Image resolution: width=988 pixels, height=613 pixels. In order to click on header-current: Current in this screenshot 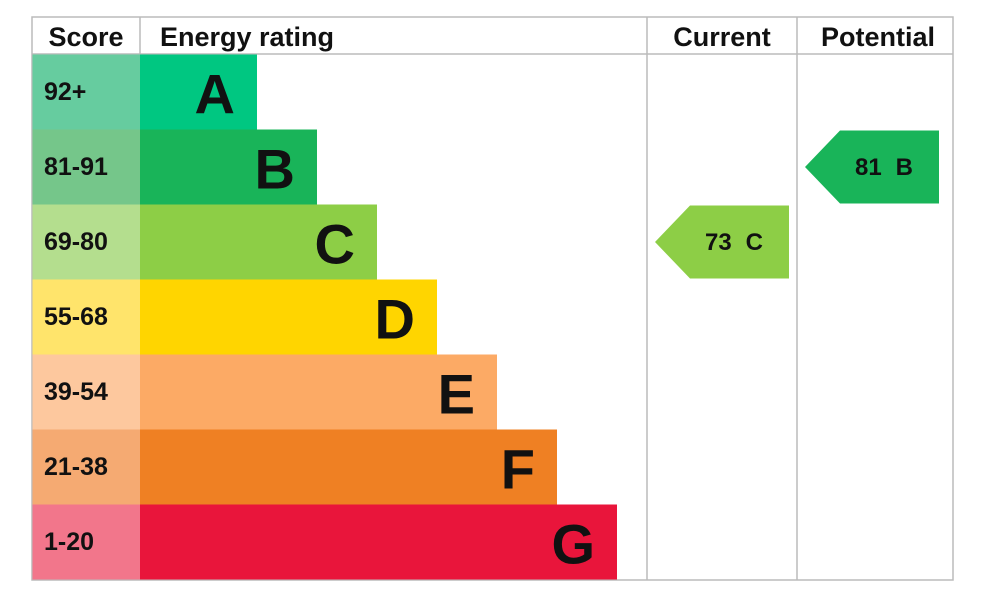, I will do `click(722, 37)`.